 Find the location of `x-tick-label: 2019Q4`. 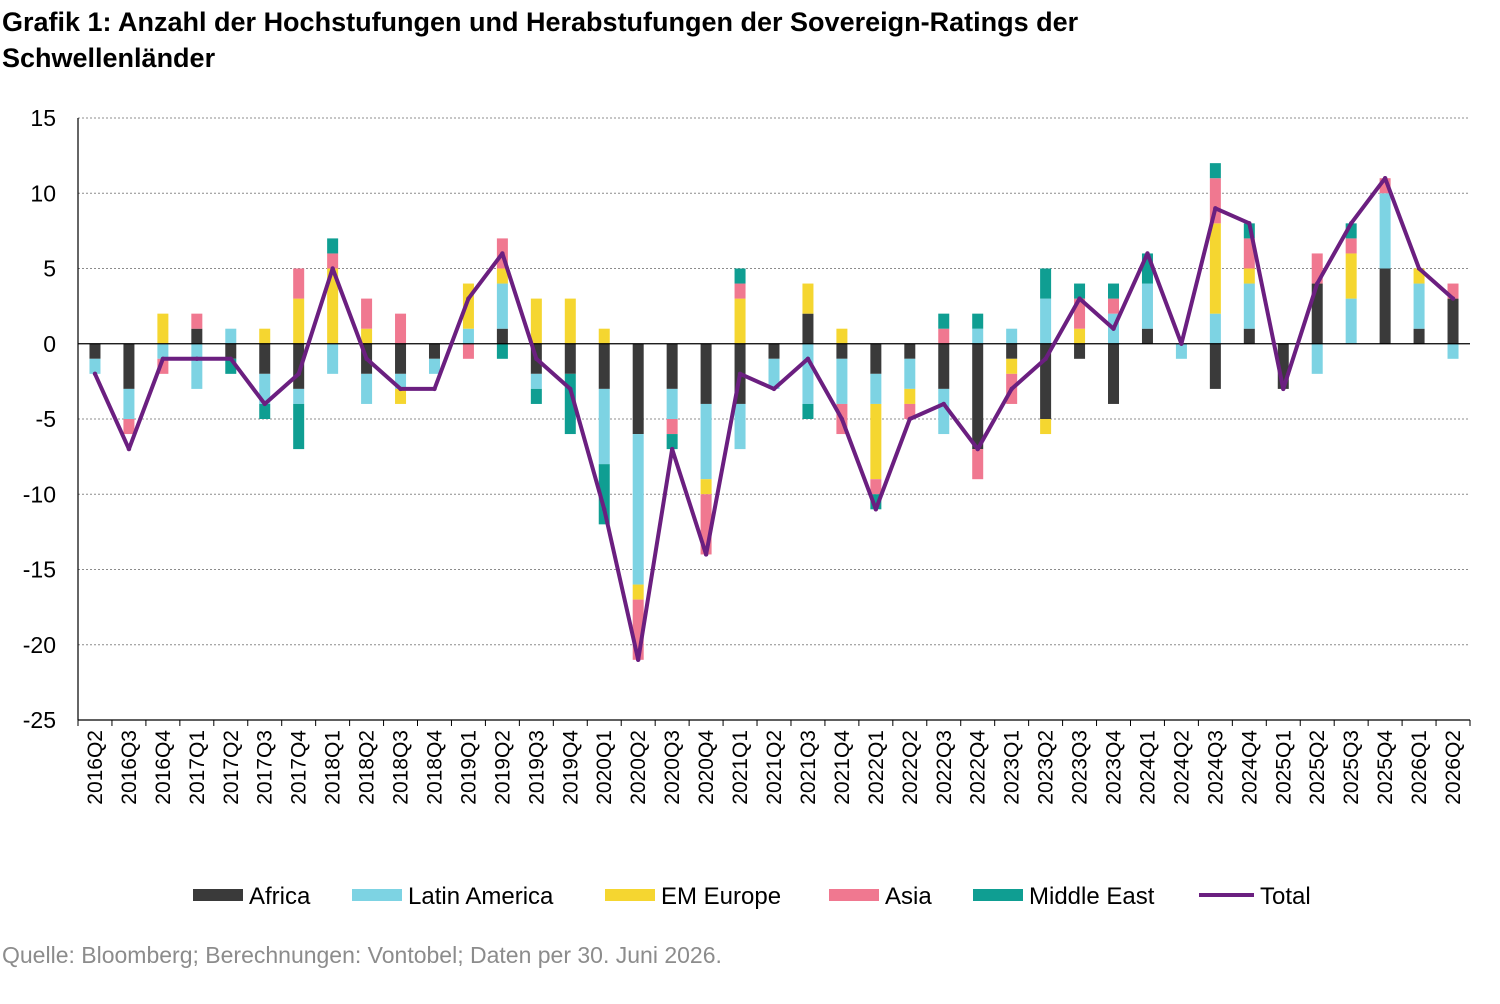

x-tick-label: 2019Q4 is located at coordinates (570, 767).